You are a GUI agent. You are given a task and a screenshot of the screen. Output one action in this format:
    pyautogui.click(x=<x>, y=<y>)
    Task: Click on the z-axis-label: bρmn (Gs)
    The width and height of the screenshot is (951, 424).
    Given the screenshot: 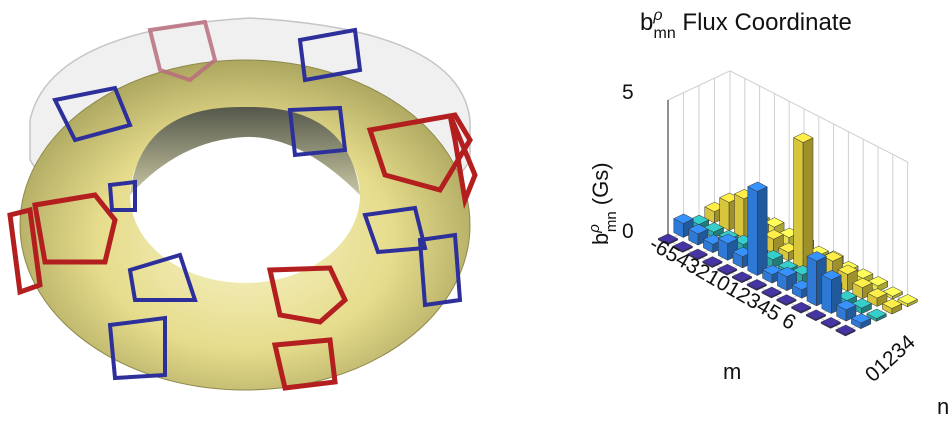 What is the action you would take?
    pyautogui.click(x=603, y=203)
    